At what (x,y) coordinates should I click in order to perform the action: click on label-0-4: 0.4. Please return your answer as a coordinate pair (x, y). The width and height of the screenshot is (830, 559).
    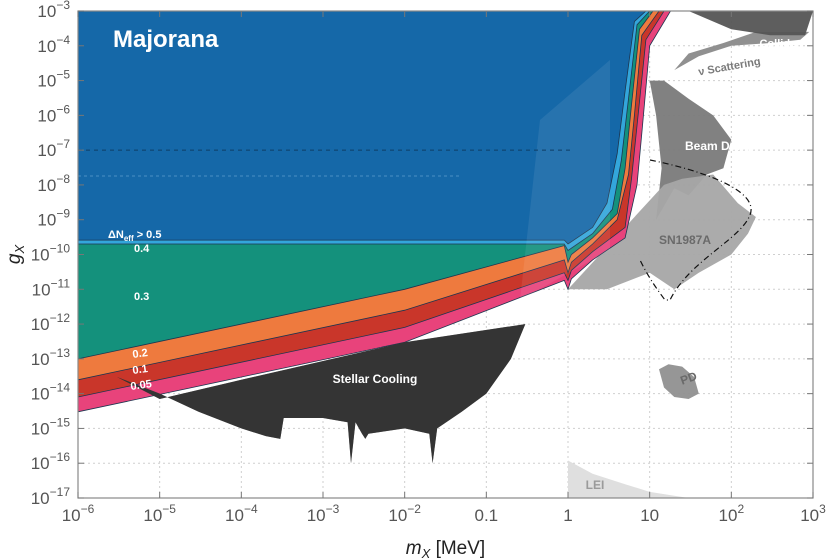
    Looking at the image, I should click on (142, 249).